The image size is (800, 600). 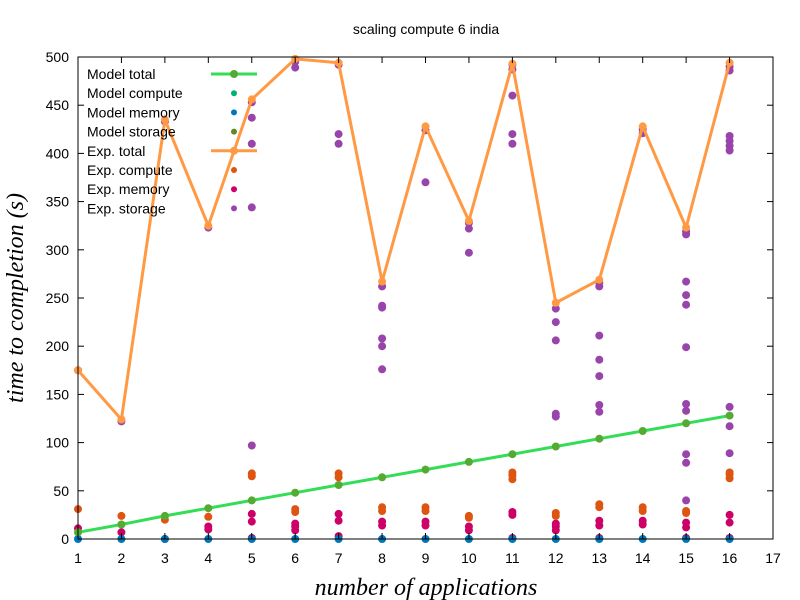 What do you see at coordinates (165, 558) in the screenshot?
I see `x-tick-label: 3` at bounding box center [165, 558].